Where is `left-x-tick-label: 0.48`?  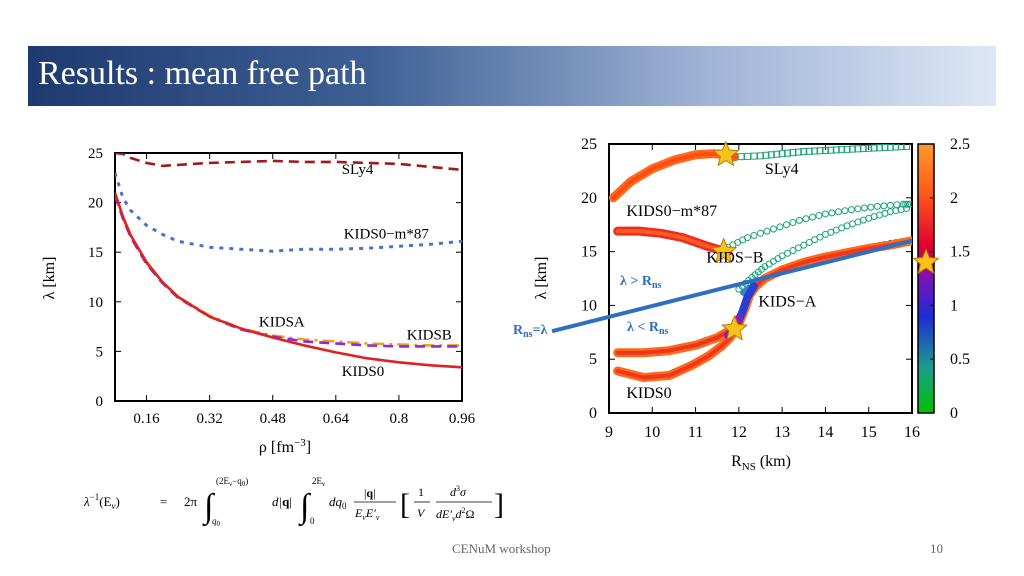
left-x-tick-label: 0.48 is located at coordinates (273, 419).